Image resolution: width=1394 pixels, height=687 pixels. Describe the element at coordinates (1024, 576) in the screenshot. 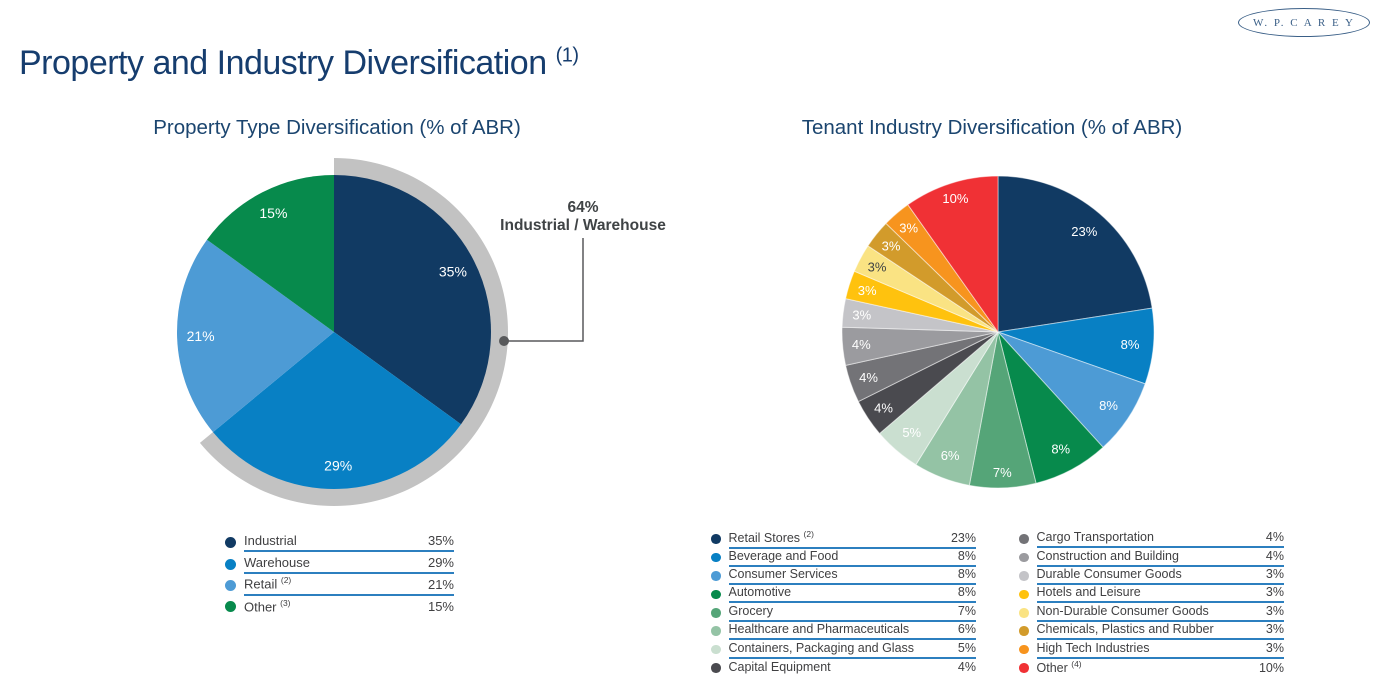

I see `legend-swatch-durable-consumer-goods` at that location.